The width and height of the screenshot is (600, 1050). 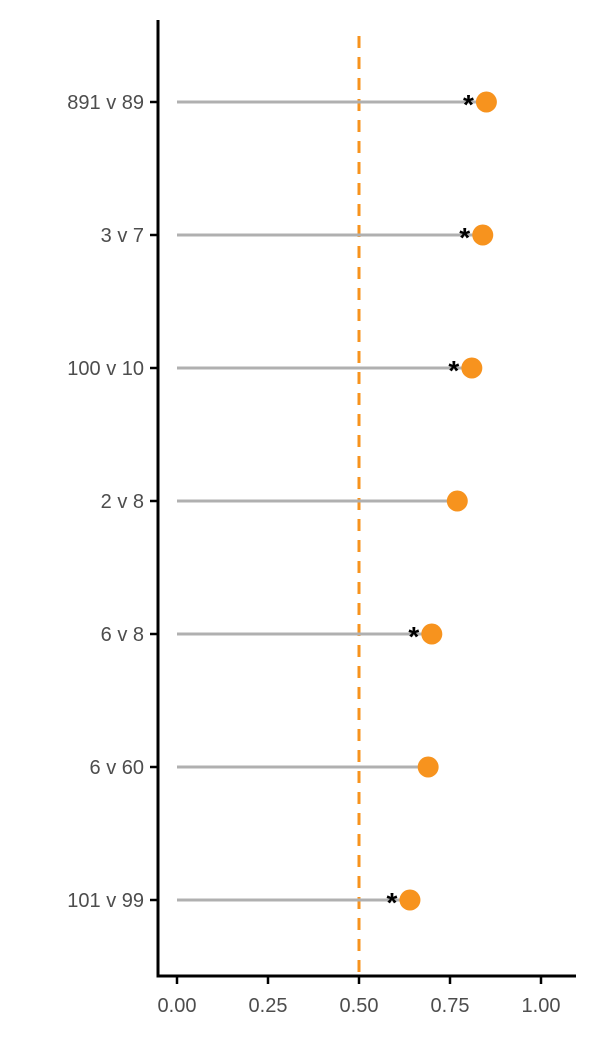 I want to click on x-tick-label: 0.00, so click(x=177, y=1006).